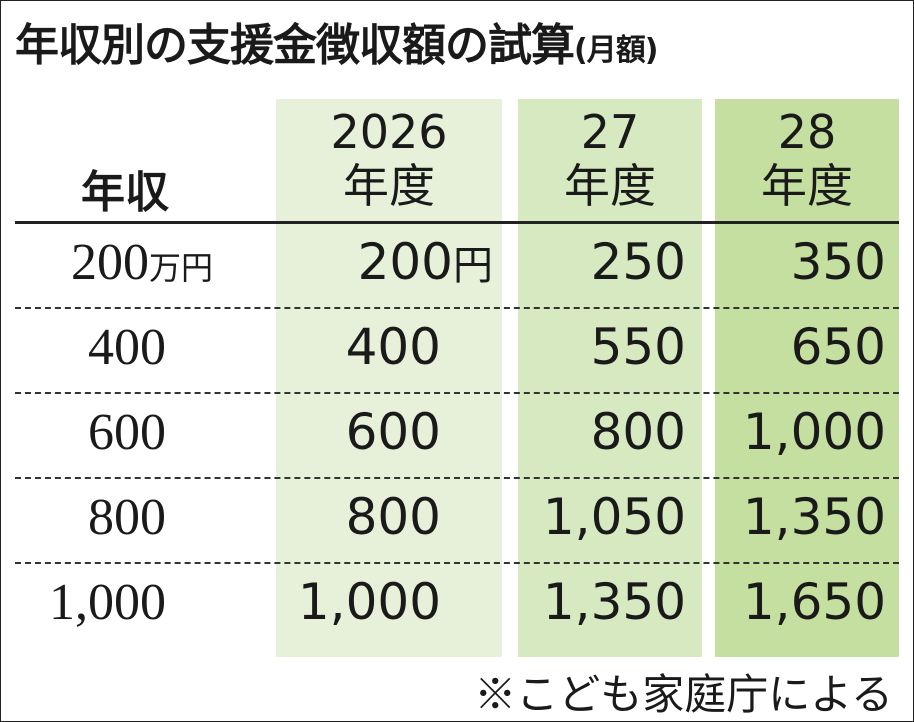 The image size is (914, 722). I want to click on column-year: 27, so click(610, 132).